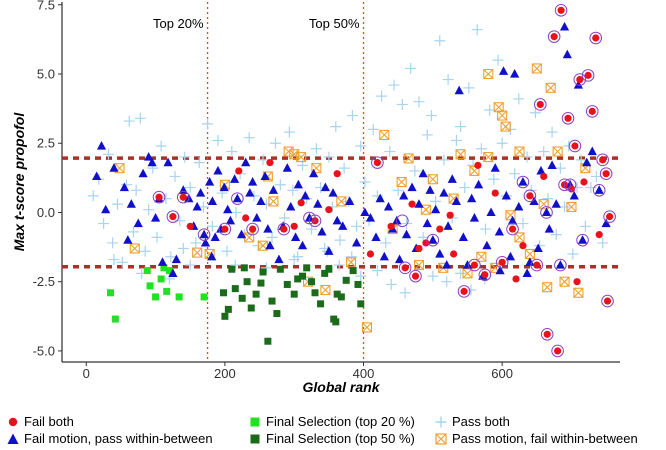  I want to click on x-axis-title: Global rank, so click(341, 387).